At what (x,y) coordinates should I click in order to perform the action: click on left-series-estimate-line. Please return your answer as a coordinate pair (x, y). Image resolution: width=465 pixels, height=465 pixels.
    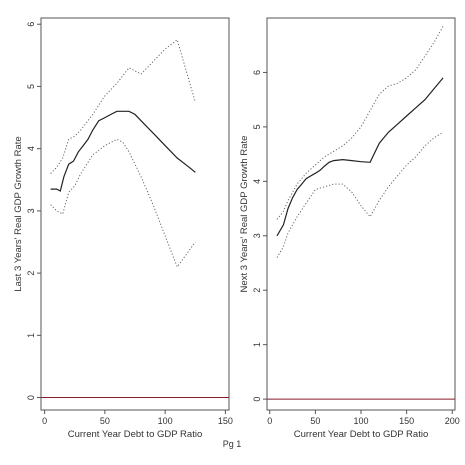
    Looking at the image, I should click on (123, 151).